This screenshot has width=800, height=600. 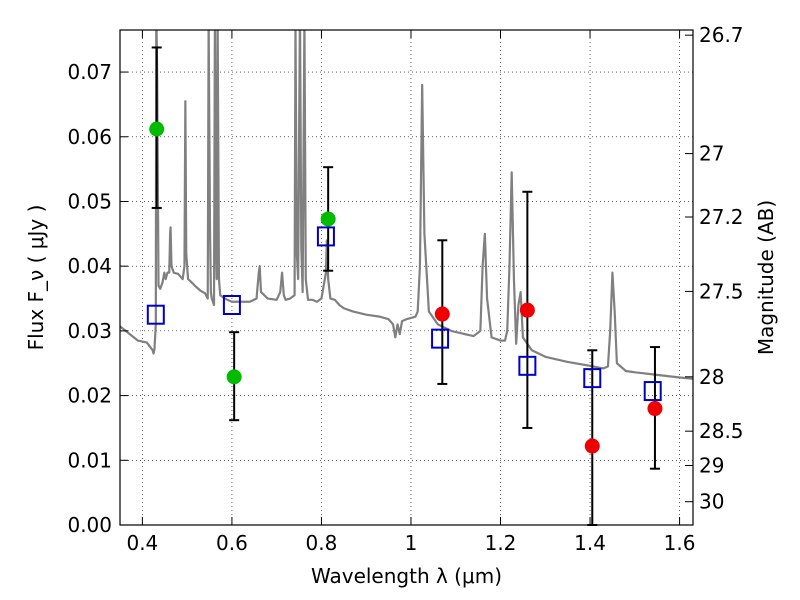 What do you see at coordinates (89, 460) in the screenshot?
I see `y-tick-label: 0.01` at bounding box center [89, 460].